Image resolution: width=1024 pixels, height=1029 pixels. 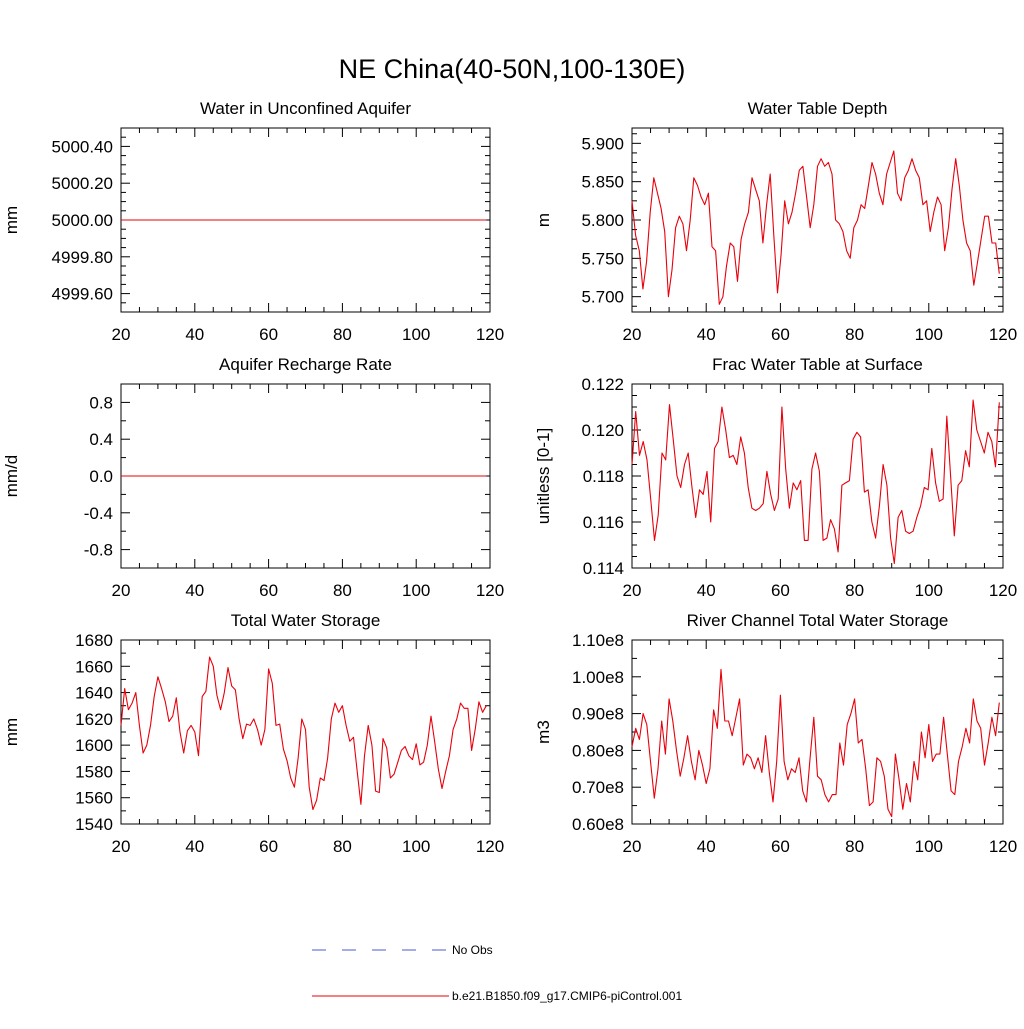 What do you see at coordinates (567, 996) in the screenshot?
I see `legend-label: b.e21.B1850.f09_g17.CMIP6-piControl.001` at bounding box center [567, 996].